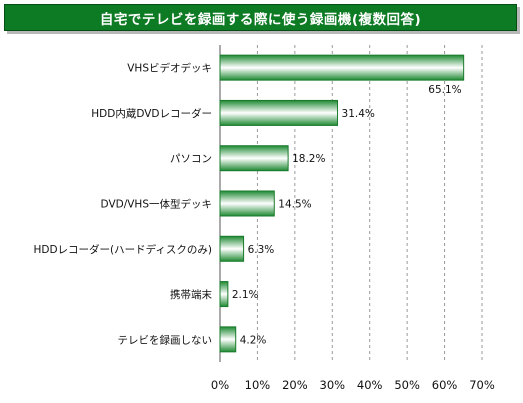 The height and width of the screenshot is (403, 523). What do you see at coordinates (191, 294) in the screenshot?
I see `category-label: 携帯端末` at bounding box center [191, 294].